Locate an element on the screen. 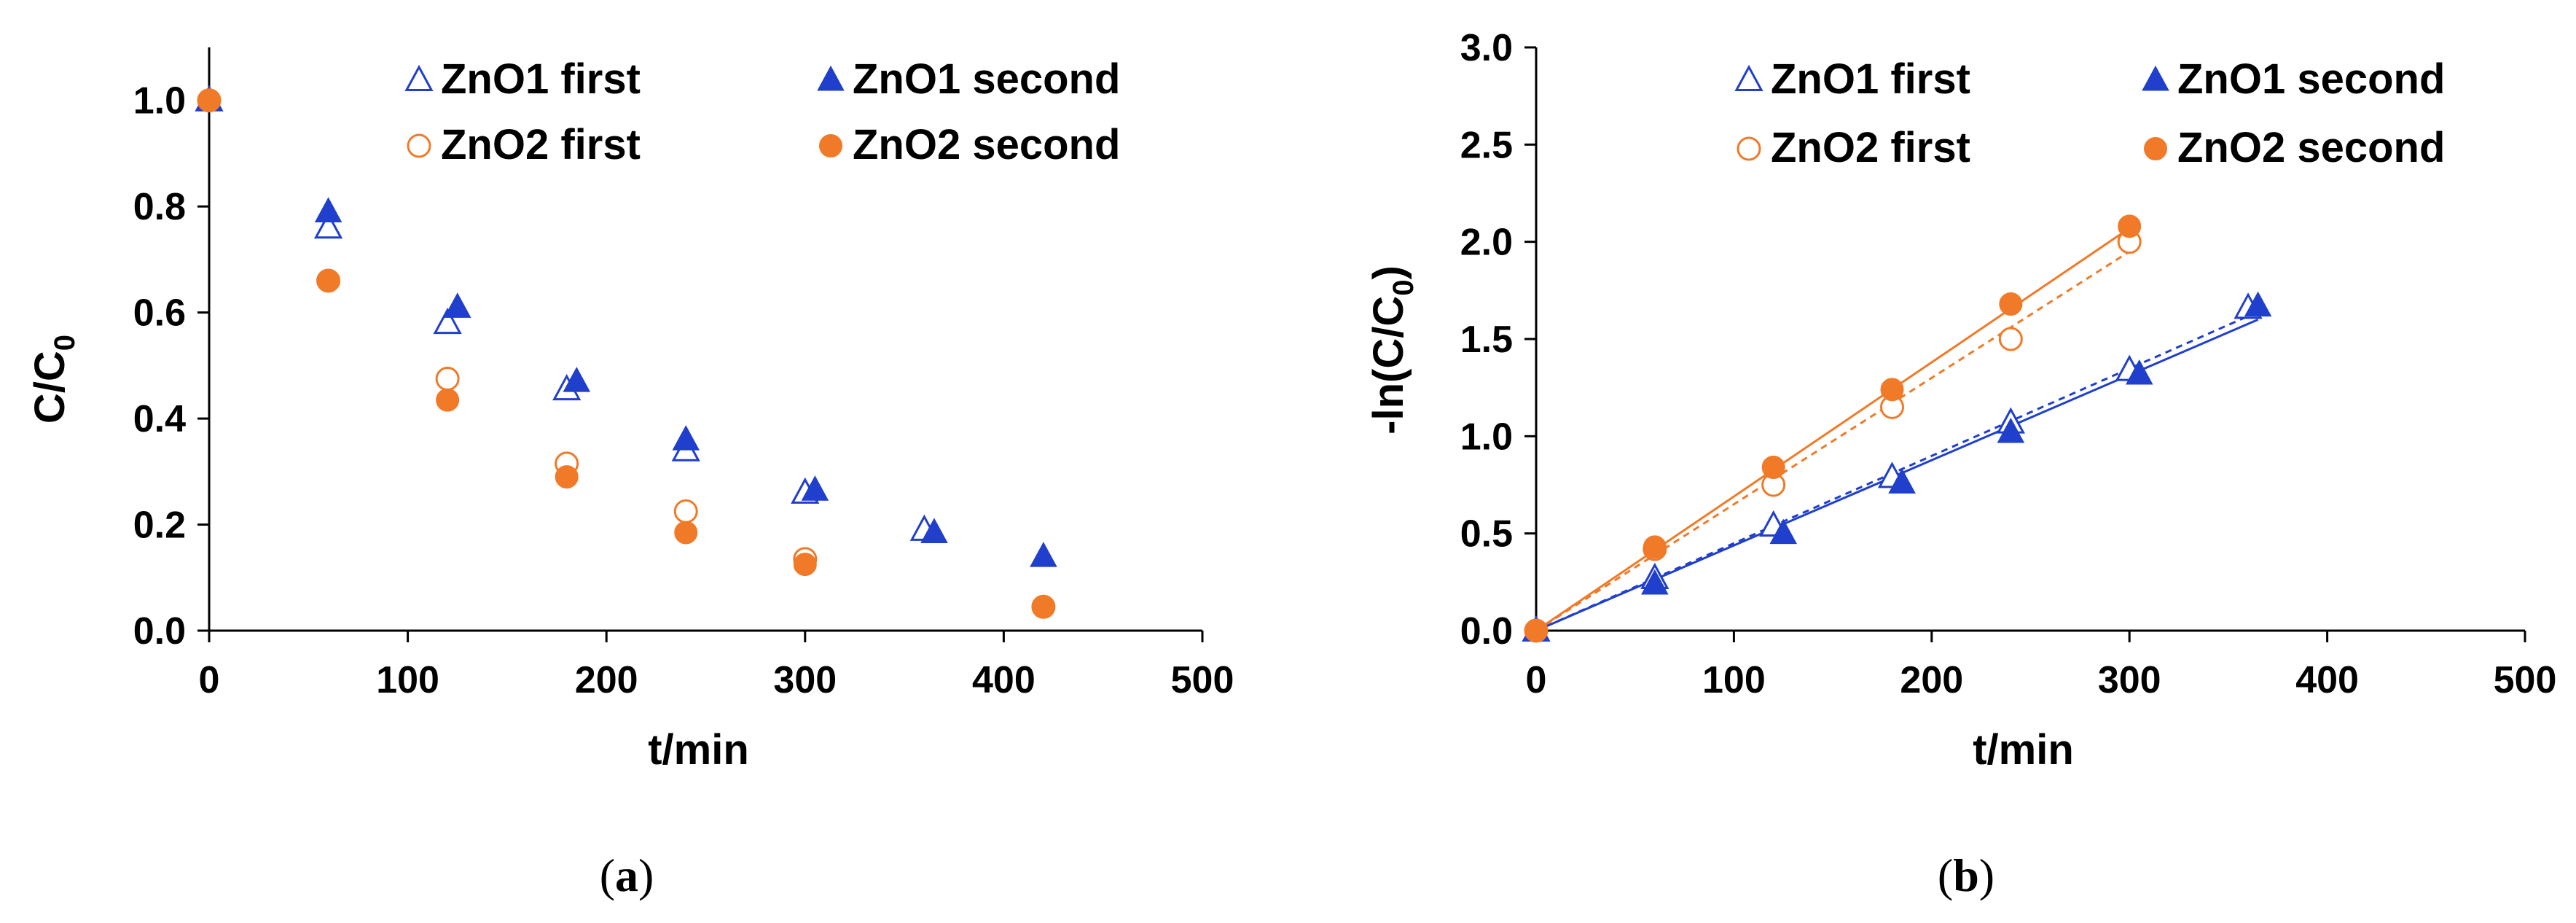 This screenshot has height=923, width=2576. y-tick-label: 3.0 is located at coordinates (1486, 48).